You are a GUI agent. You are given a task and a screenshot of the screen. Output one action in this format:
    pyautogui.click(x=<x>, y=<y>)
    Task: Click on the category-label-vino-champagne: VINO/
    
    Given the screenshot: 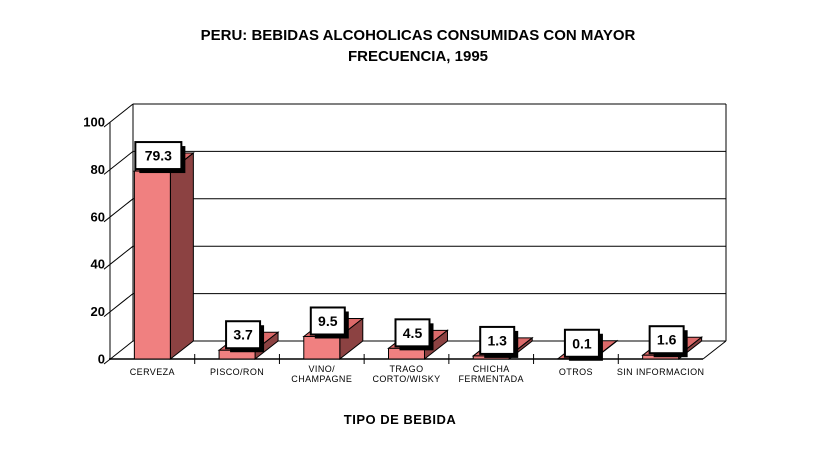 What is the action you would take?
    pyautogui.click(x=322, y=369)
    